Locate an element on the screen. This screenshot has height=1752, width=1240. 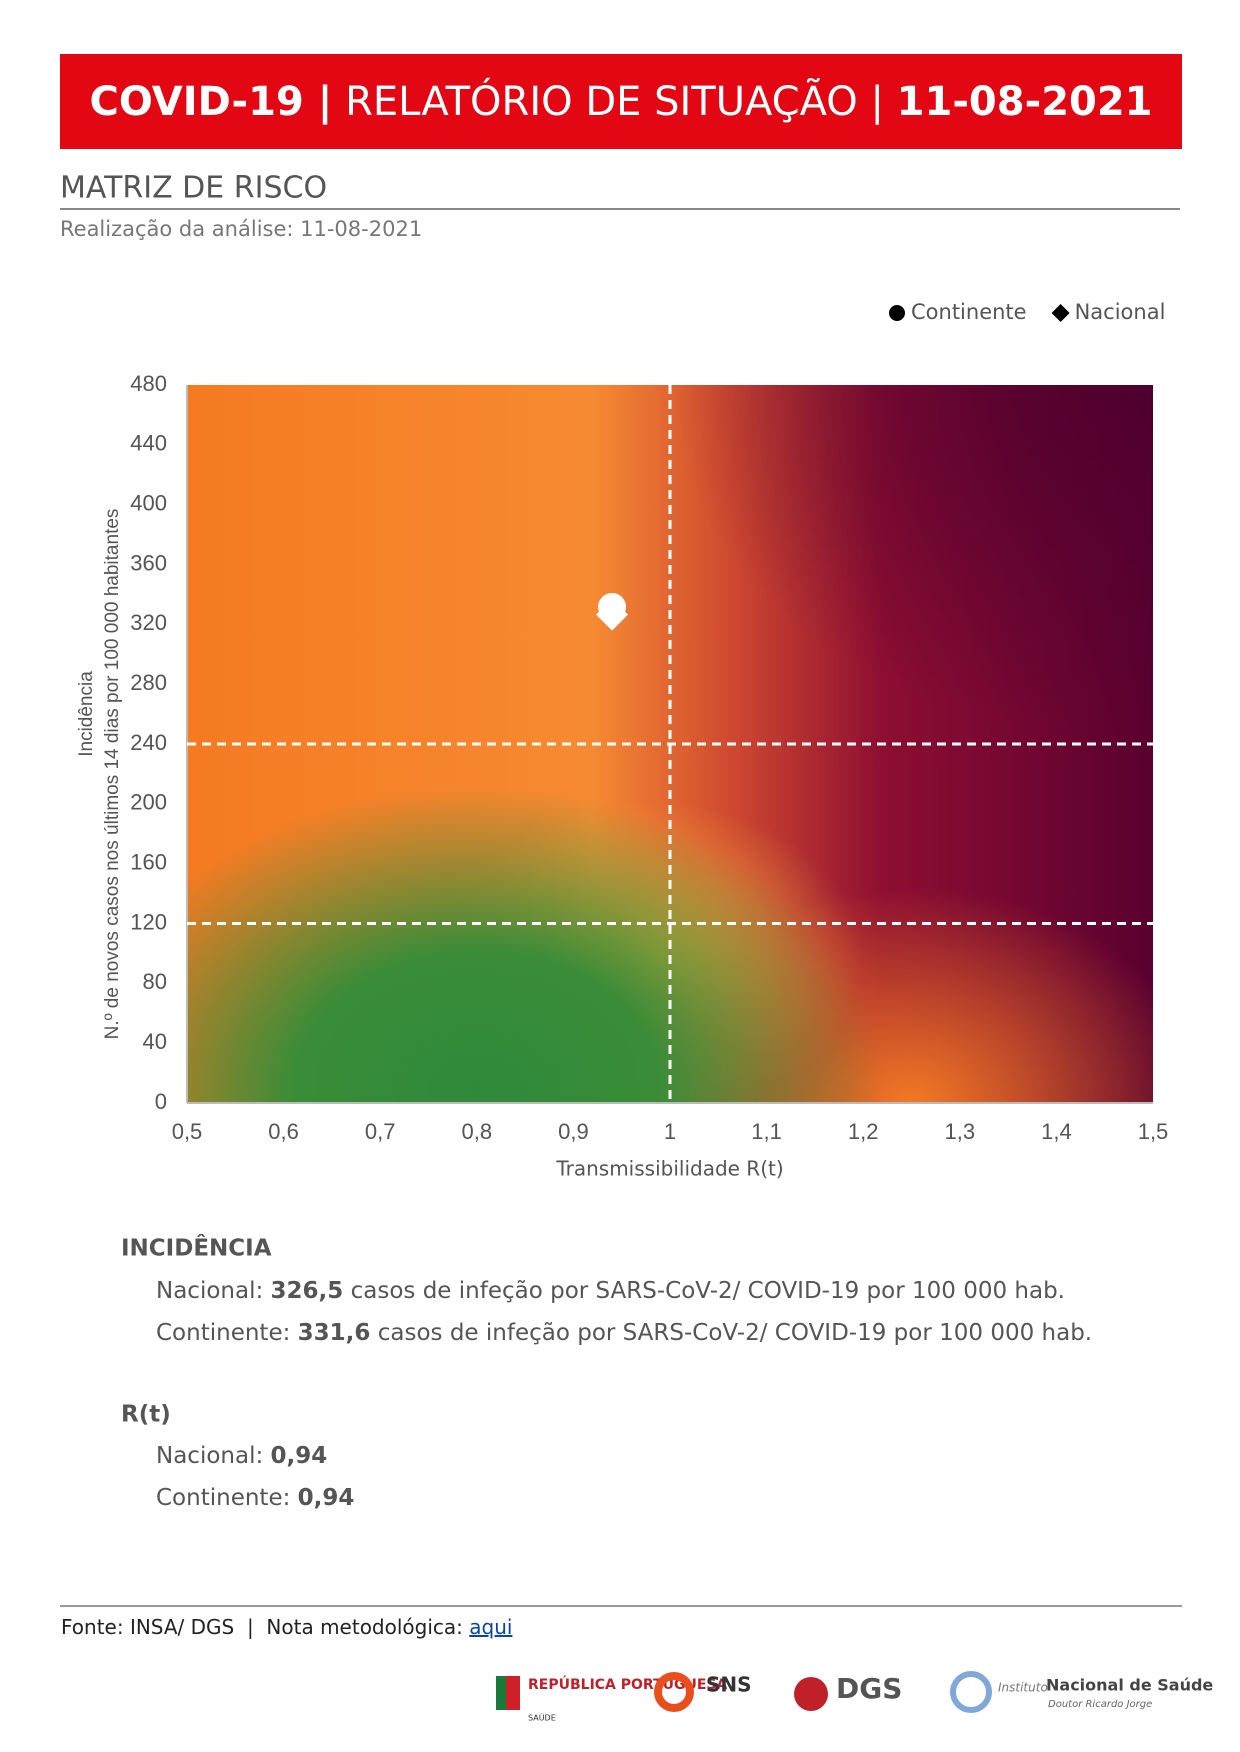
y-axis-label: Incidência is located at coordinates (86, 714).